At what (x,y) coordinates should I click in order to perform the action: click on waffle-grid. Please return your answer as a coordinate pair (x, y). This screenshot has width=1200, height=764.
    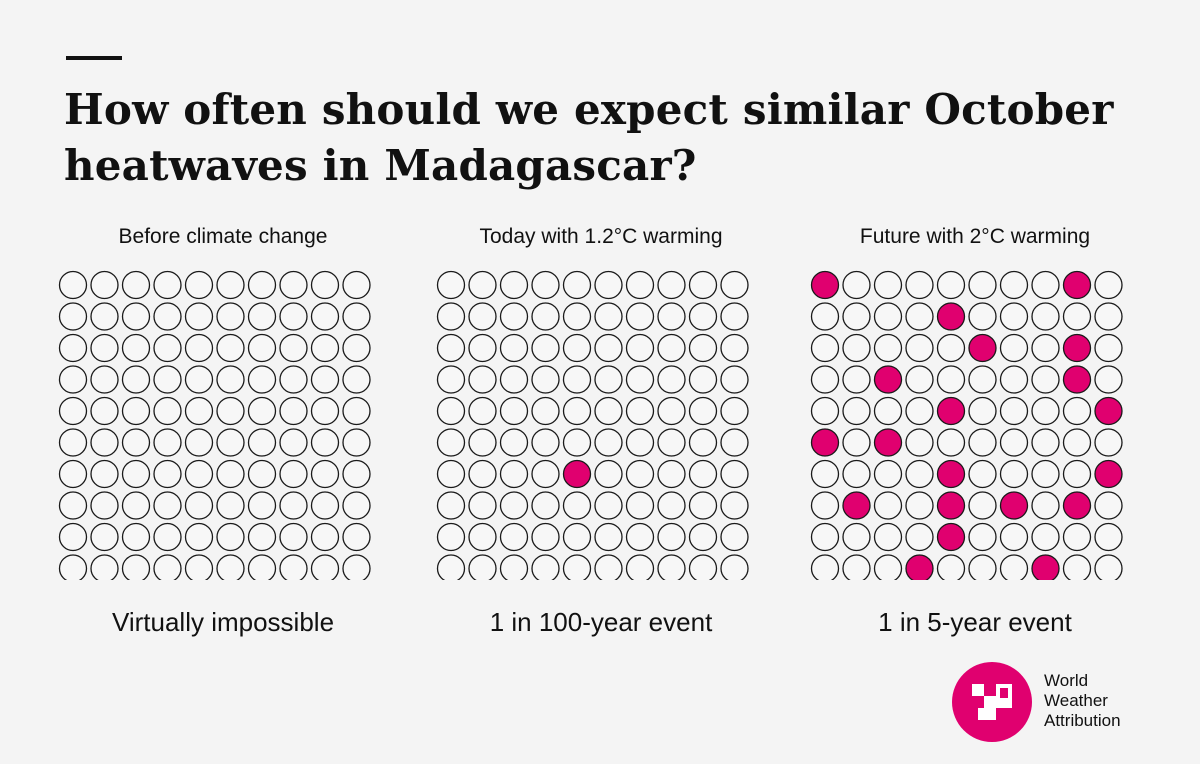
    Looking at the image, I should click on (592, 425).